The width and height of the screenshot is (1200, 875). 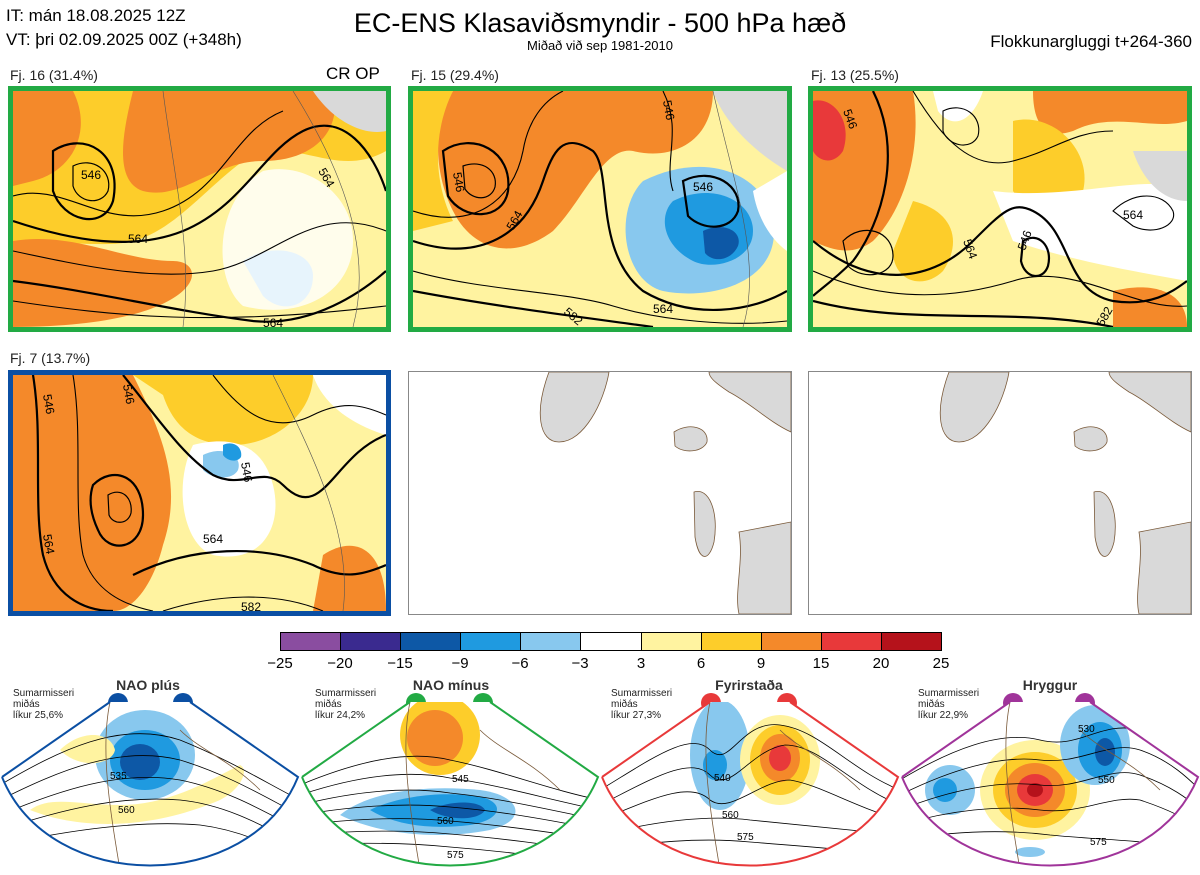 I want to click on regime-contour-label: 550, so click(x=1106, y=780).